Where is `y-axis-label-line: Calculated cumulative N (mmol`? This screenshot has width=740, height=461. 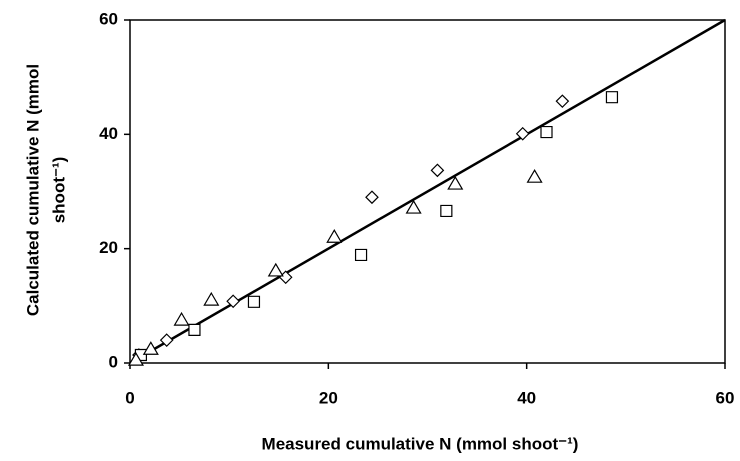 y-axis-label-line: Calculated cumulative N (mmol is located at coordinates (32, 190).